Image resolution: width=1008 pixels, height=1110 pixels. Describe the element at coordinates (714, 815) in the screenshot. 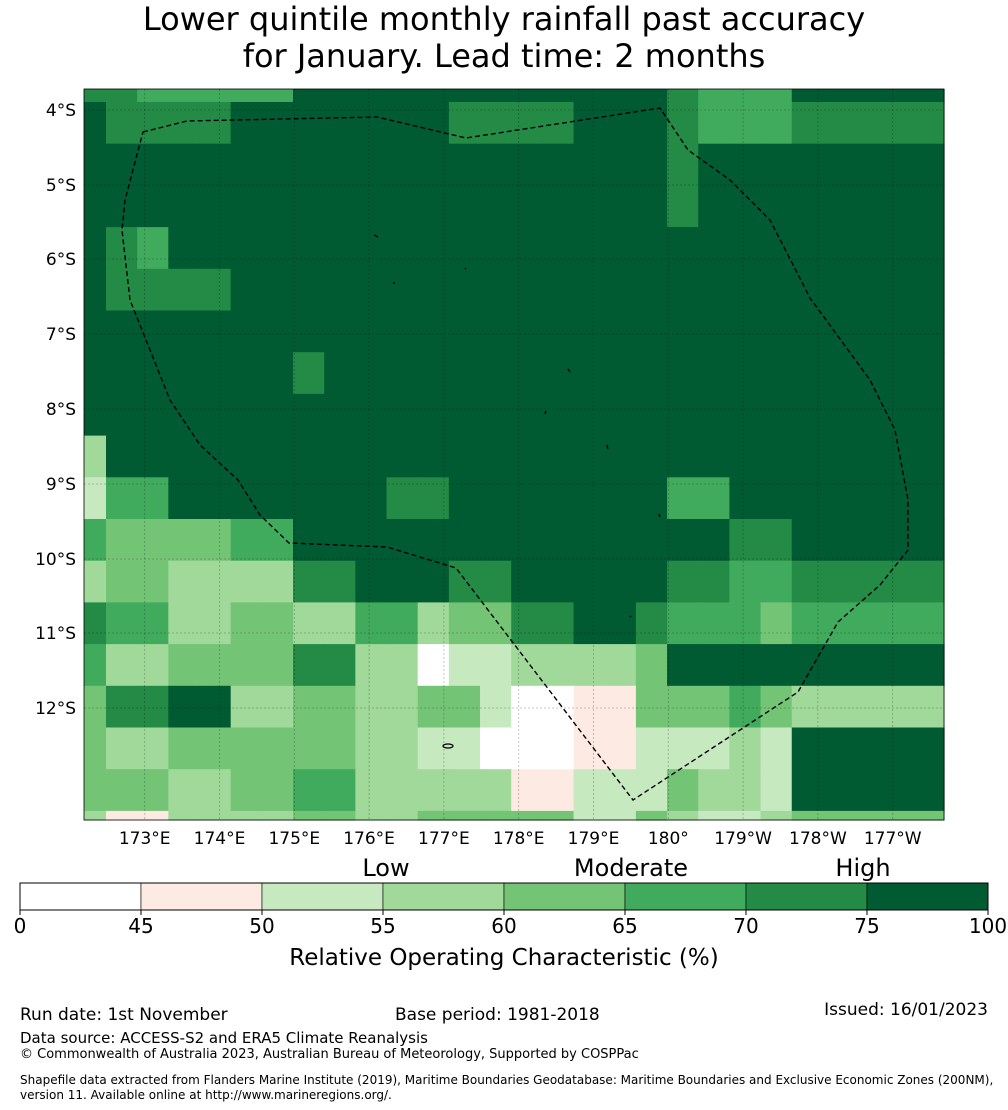

I see `heatmap-cell--12.5_-178` at that location.